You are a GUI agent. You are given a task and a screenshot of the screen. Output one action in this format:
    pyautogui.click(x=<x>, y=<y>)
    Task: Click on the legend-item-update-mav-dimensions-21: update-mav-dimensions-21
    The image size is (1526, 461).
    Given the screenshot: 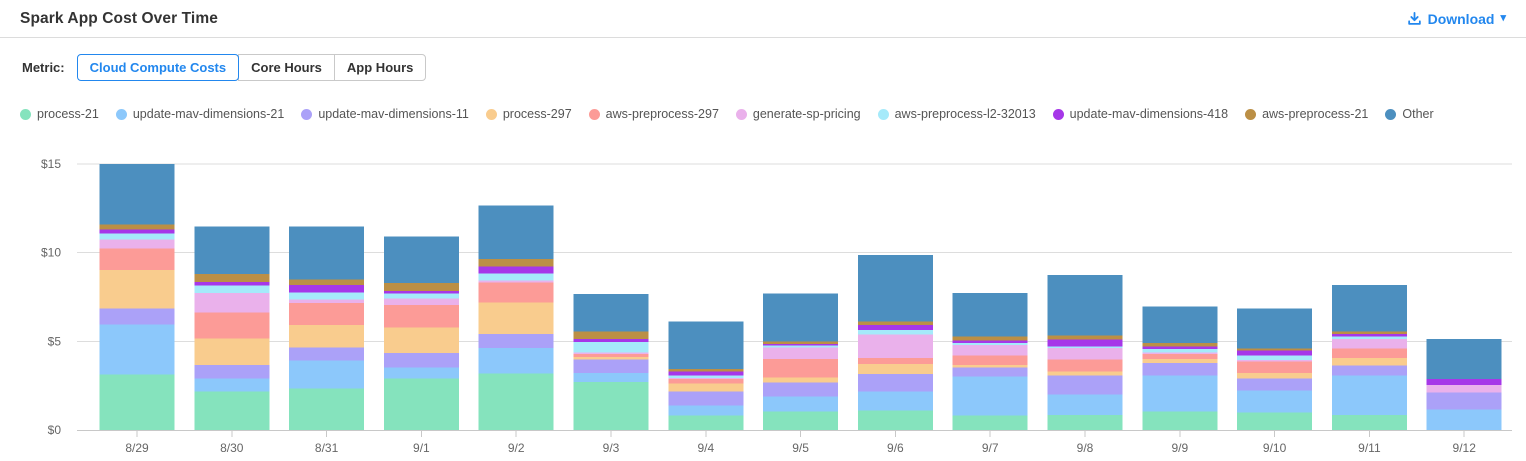 What is the action you would take?
    pyautogui.click(x=199, y=114)
    